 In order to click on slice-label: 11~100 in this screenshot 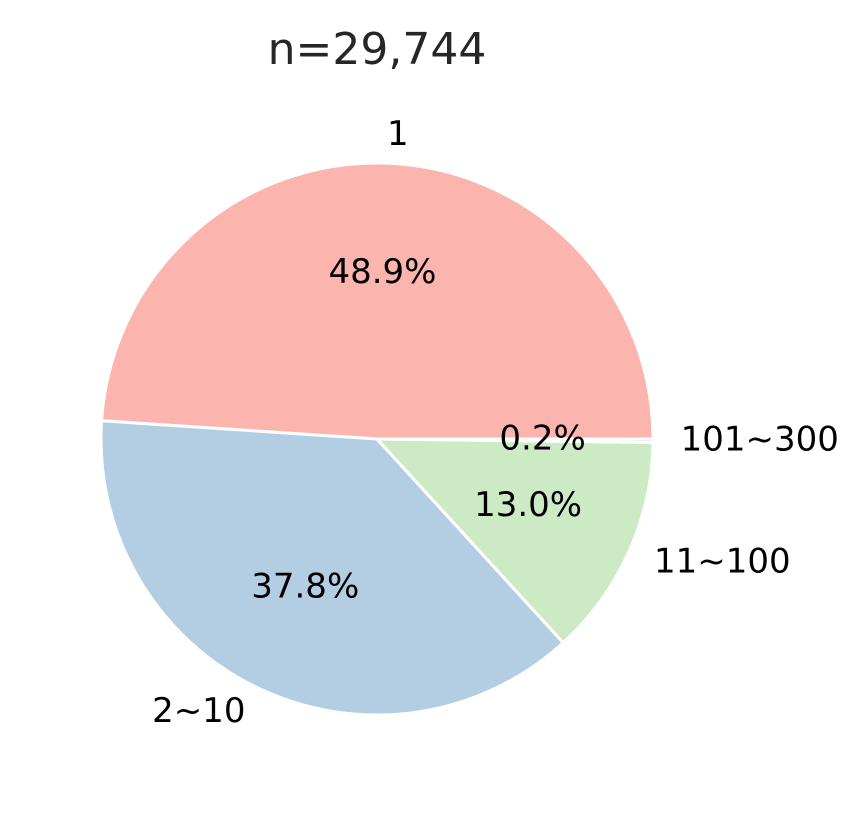, I will do `click(722, 562)`.